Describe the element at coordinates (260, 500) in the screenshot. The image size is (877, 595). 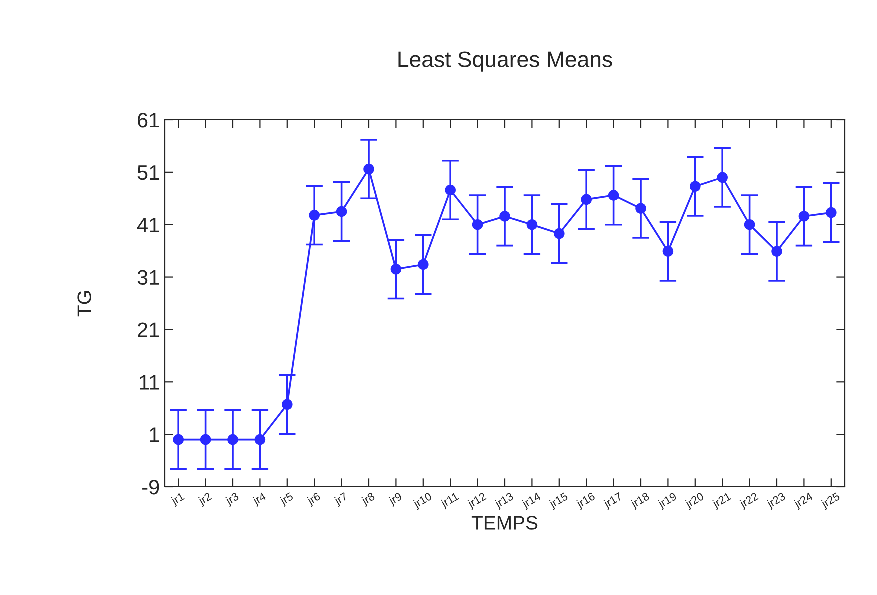
I see `x-tick-label: jr4` at that location.